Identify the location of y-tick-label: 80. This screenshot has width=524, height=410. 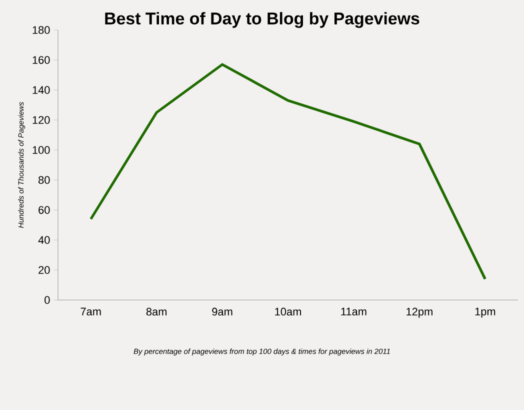
(44, 180).